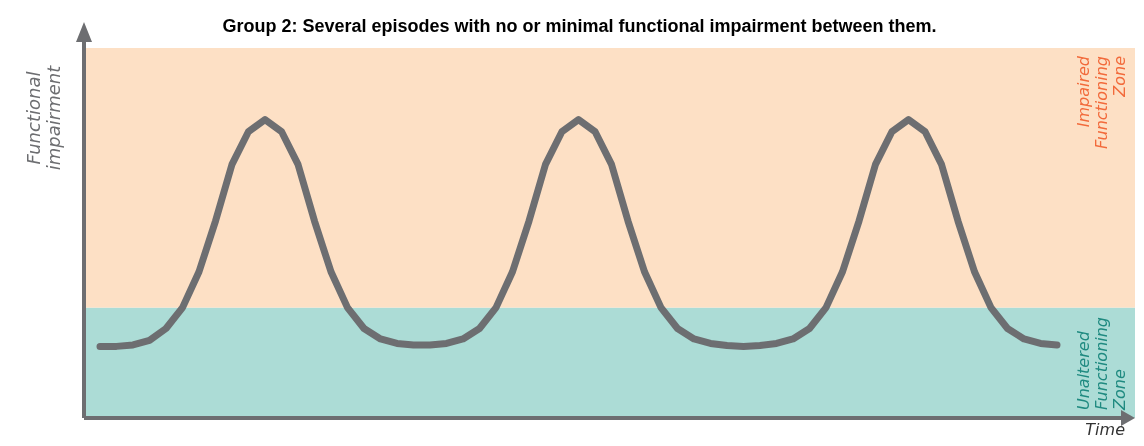  Describe the element at coordinates (1105, 429) in the screenshot. I see `x-axis-title: Time` at that location.